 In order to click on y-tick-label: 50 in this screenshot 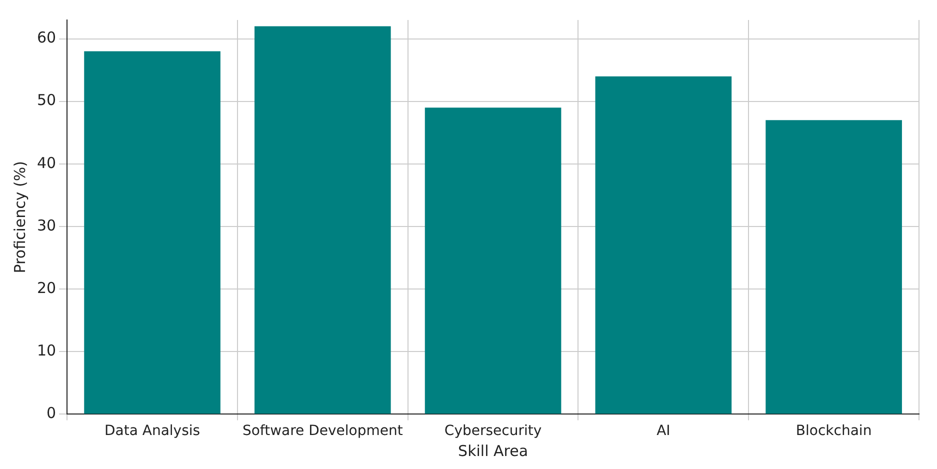, I will do `click(46, 100)`.